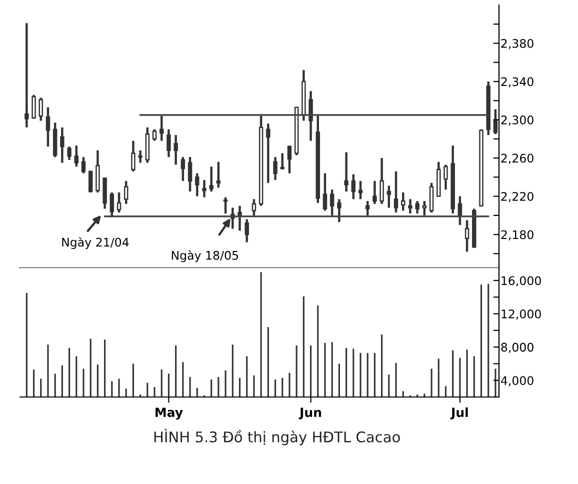  Describe the element at coordinates (277, 437) in the screenshot. I see `text: HÌNH 5.3 Đồ thị ngày HĐTL Cacao` at that location.